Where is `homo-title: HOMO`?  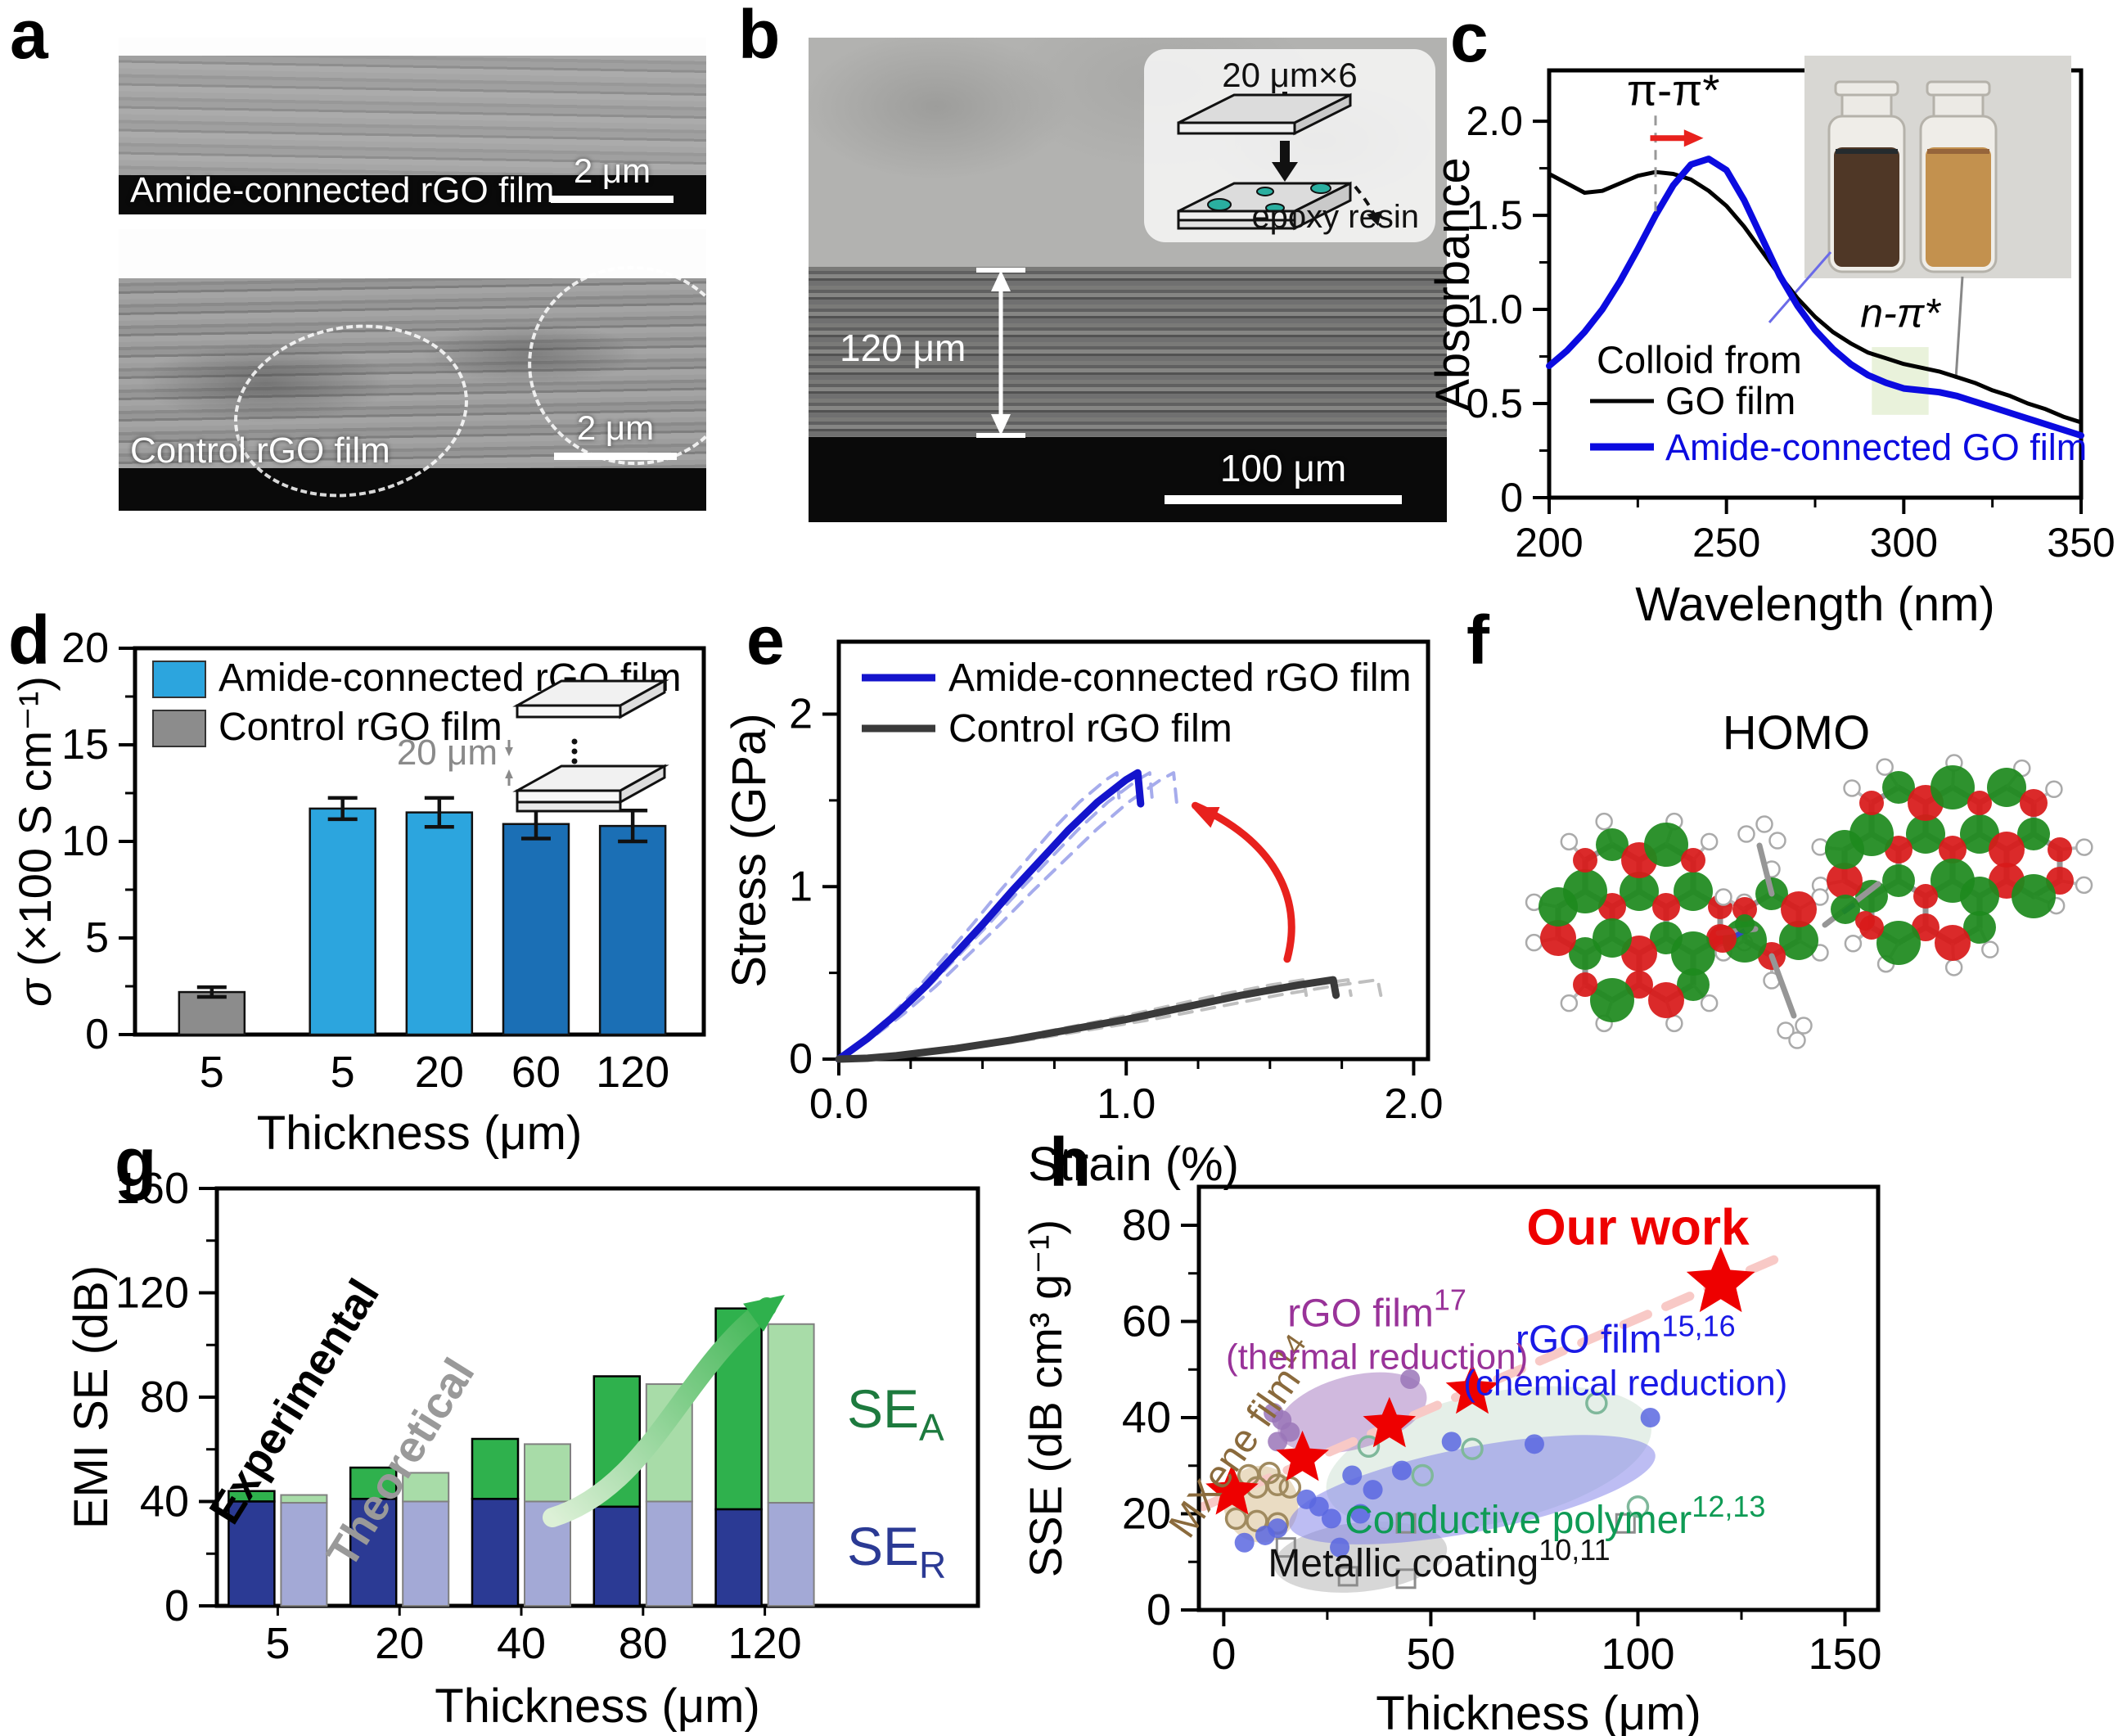
homo-title: HOMO is located at coordinates (1796, 733).